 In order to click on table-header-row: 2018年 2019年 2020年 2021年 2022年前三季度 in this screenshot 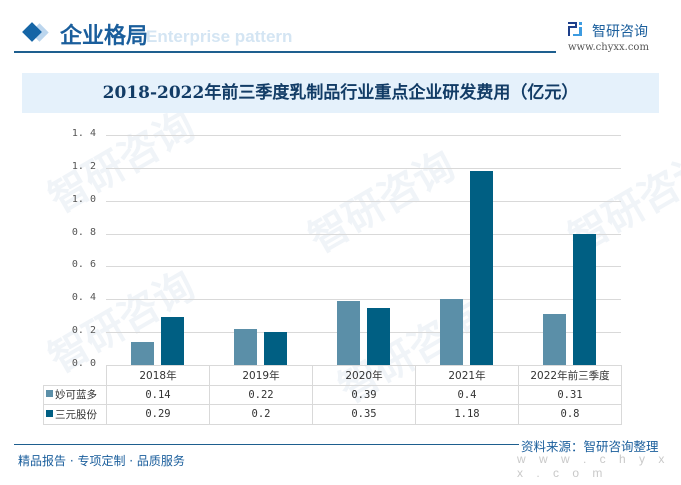, I will do `click(332, 375)`.